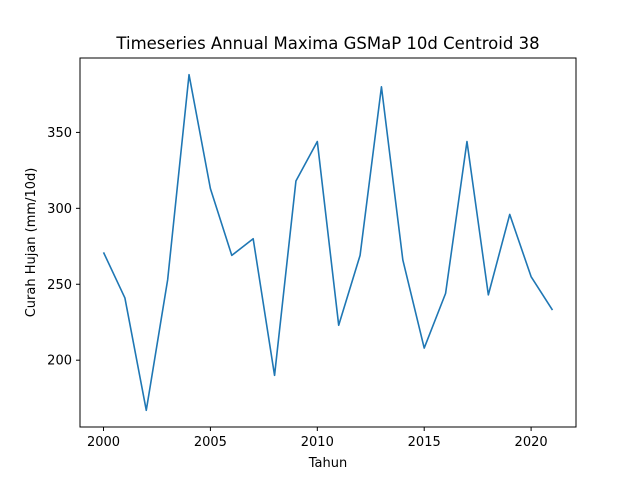  Describe the element at coordinates (531, 442) in the screenshot. I see `x-tick-label: 2020` at that location.